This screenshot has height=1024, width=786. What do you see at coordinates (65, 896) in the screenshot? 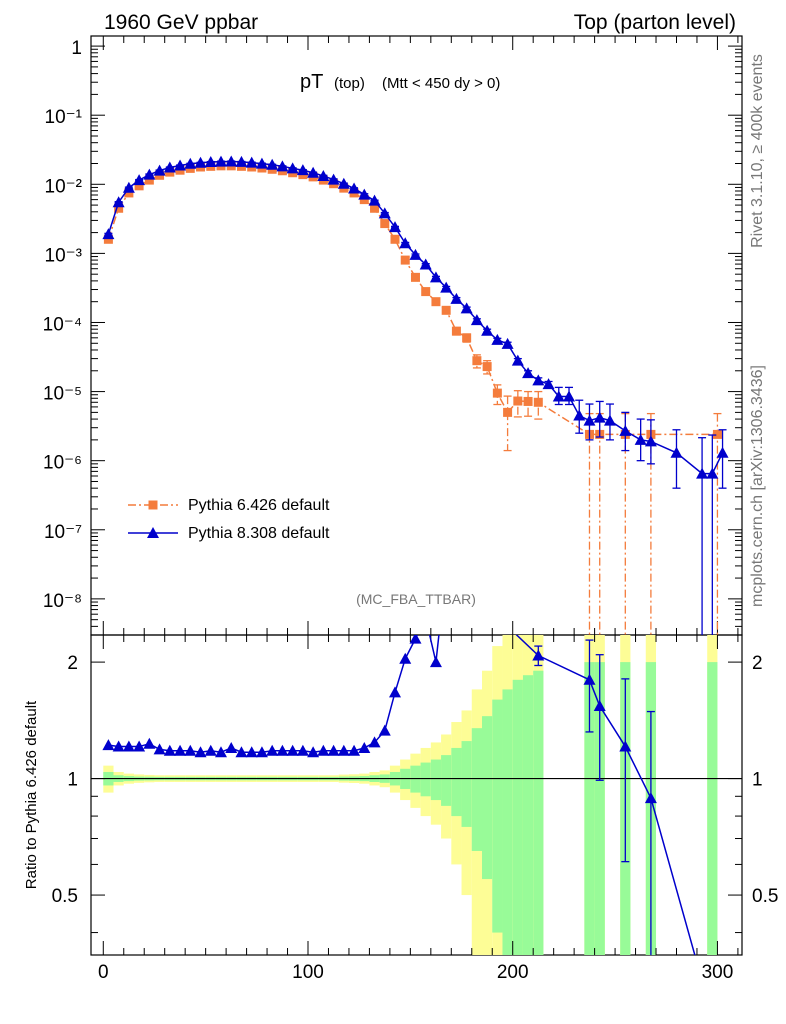
I see `ratio-y-tick-label: 0.5` at bounding box center [65, 896].